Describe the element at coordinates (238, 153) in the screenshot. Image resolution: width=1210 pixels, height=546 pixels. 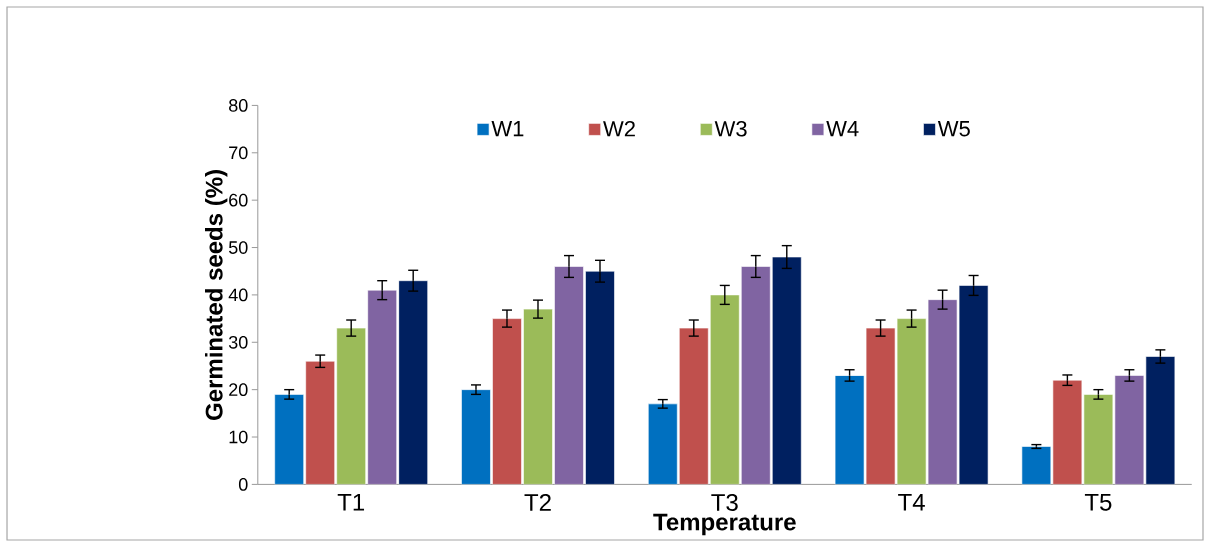
I see `y-tick-label: 70` at that location.